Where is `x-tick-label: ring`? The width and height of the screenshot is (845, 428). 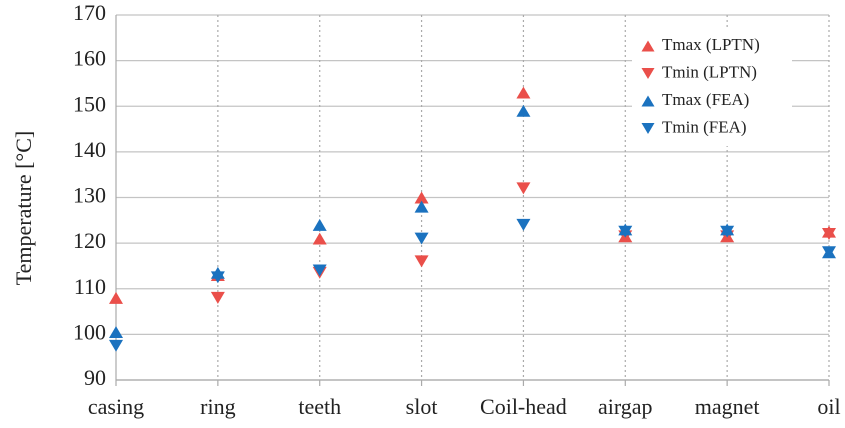 x-tick-label: ring is located at coordinates (217, 406).